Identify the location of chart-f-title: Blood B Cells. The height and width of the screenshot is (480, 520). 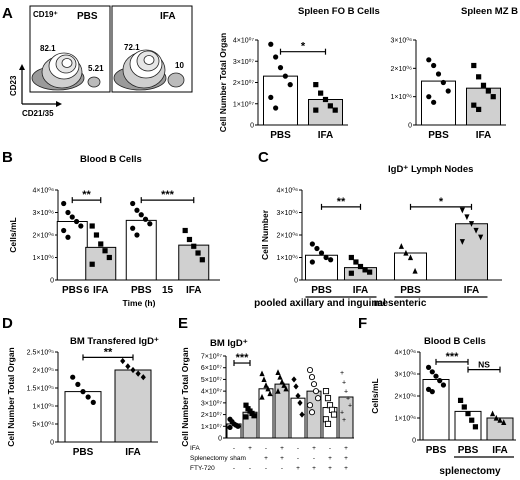
(455, 341).